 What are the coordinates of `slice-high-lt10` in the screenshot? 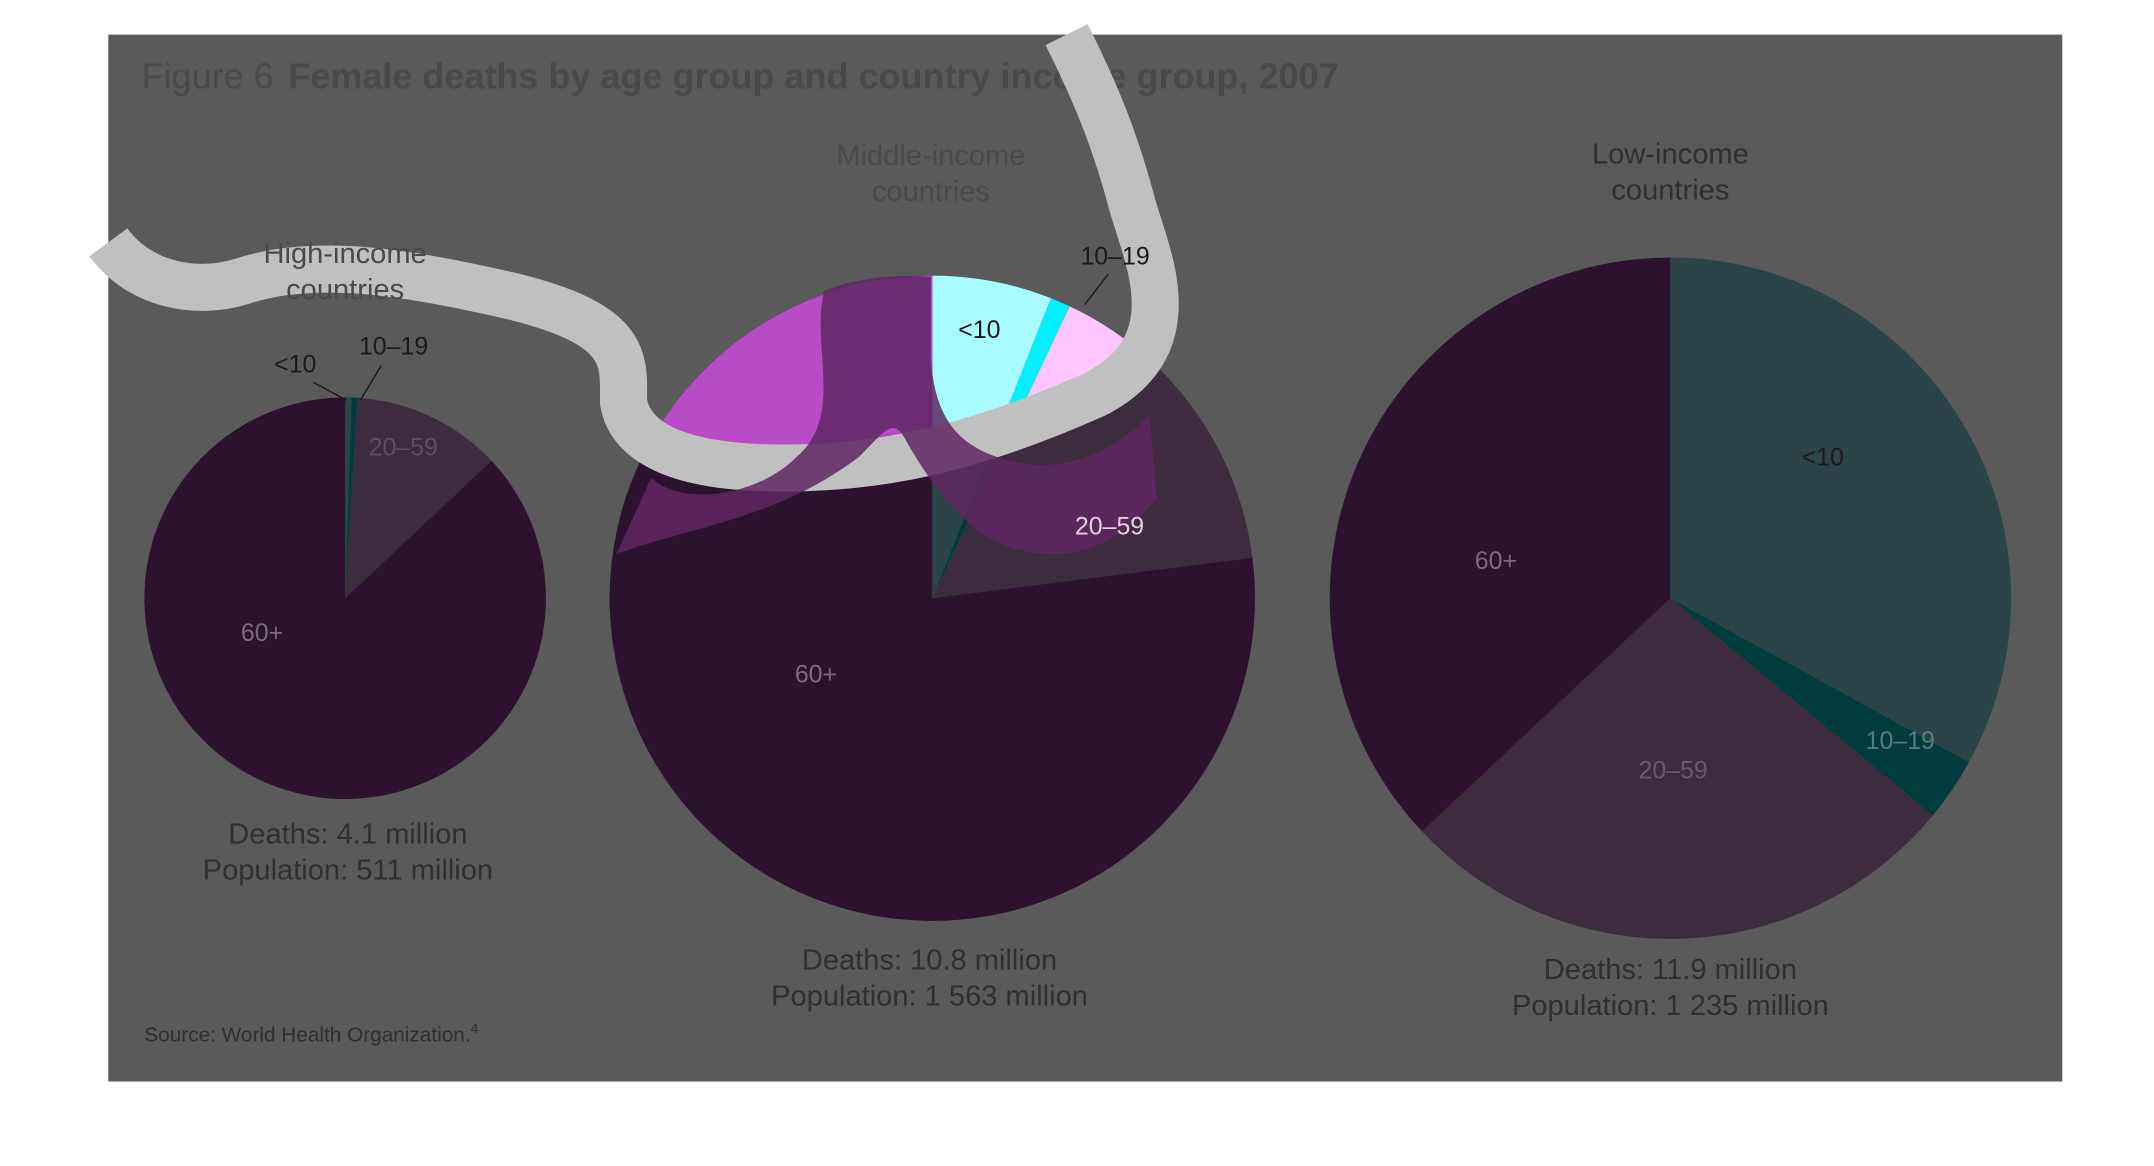 It's located at (348, 498).